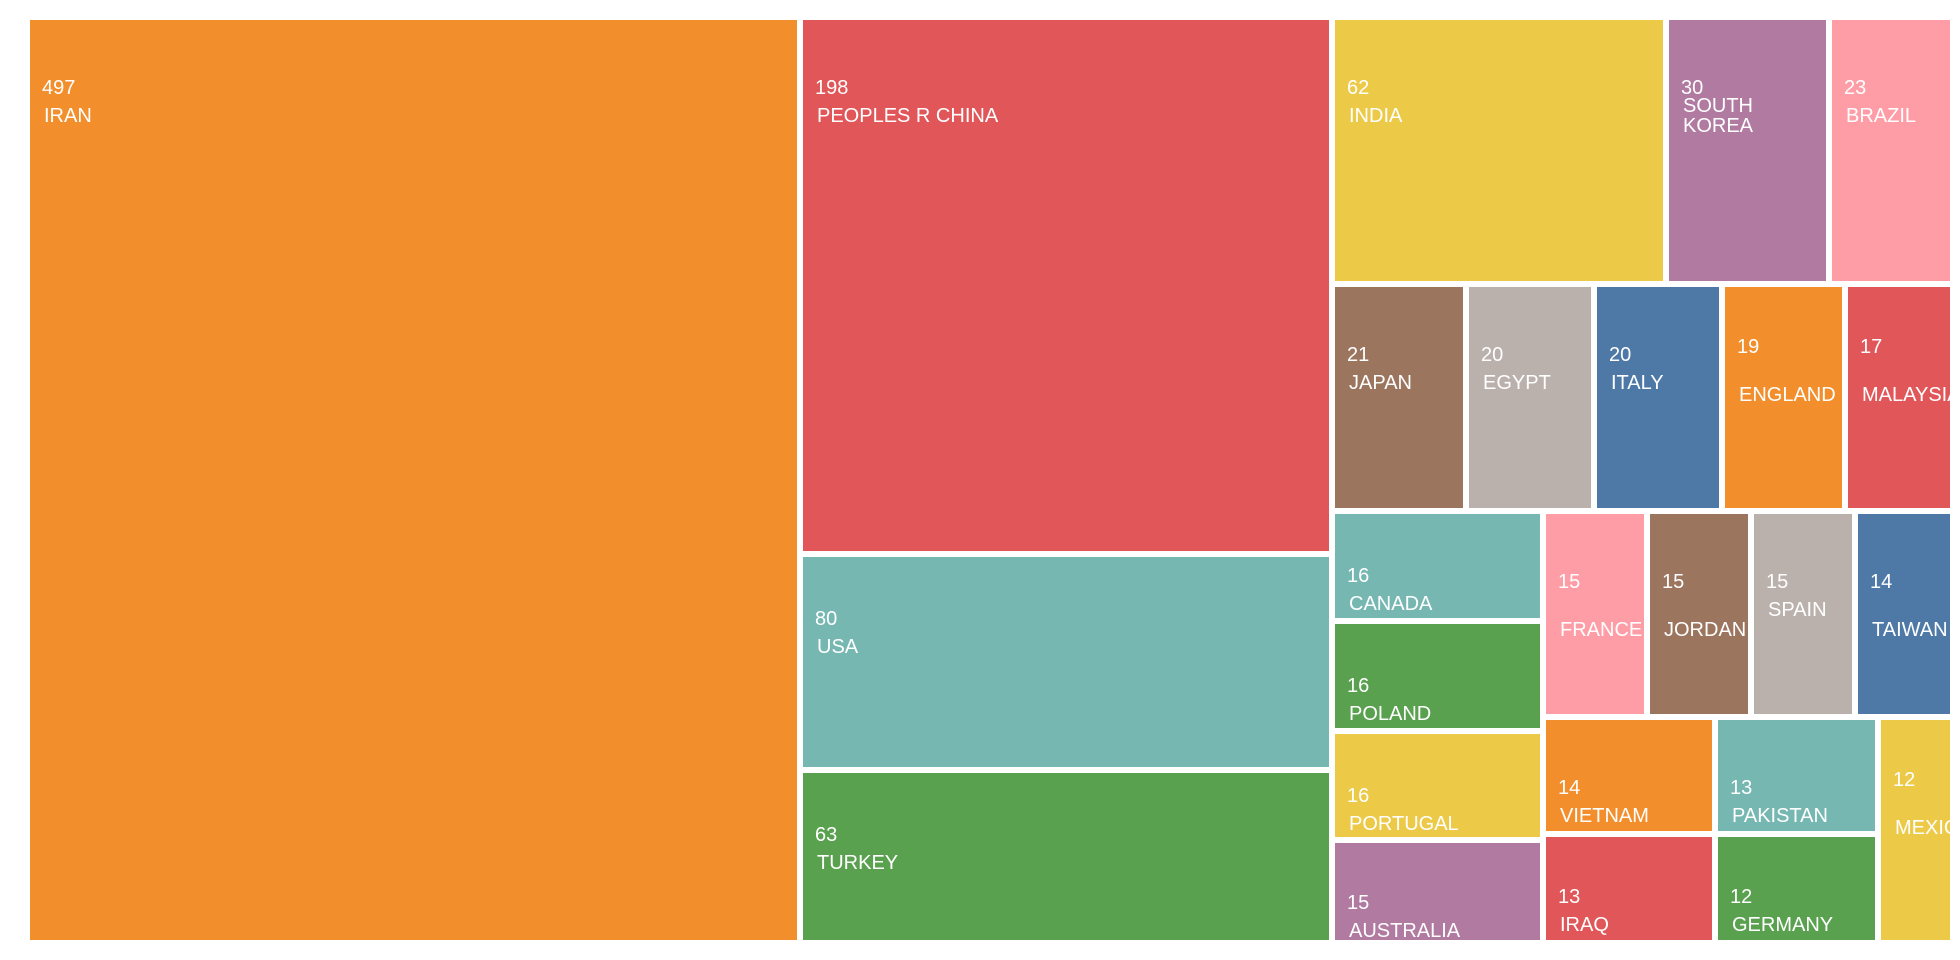 The image size is (1960, 960). What do you see at coordinates (1437, 676) in the screenshot?
I see `tile-poland: 16 POLAND` at bounding box center [1437, 676].